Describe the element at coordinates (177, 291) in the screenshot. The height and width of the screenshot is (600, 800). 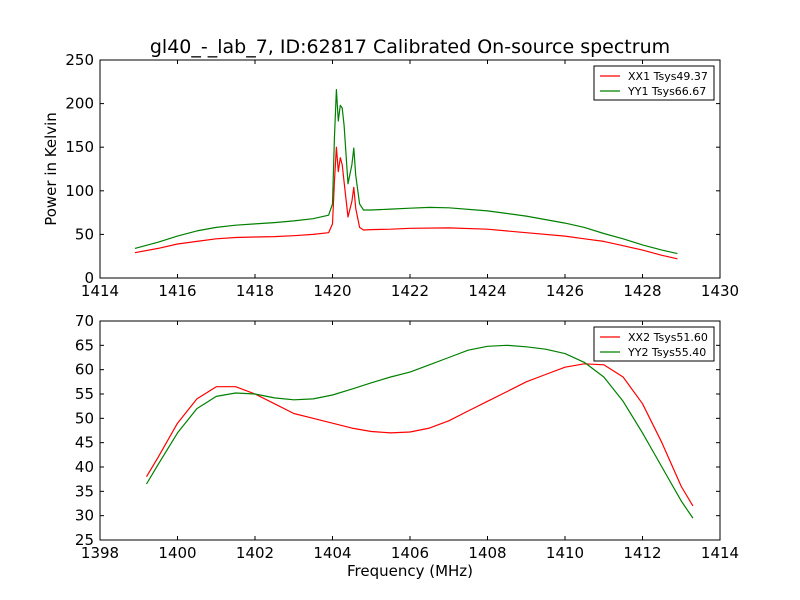
I see `x-tick-label: 1416` at that location.